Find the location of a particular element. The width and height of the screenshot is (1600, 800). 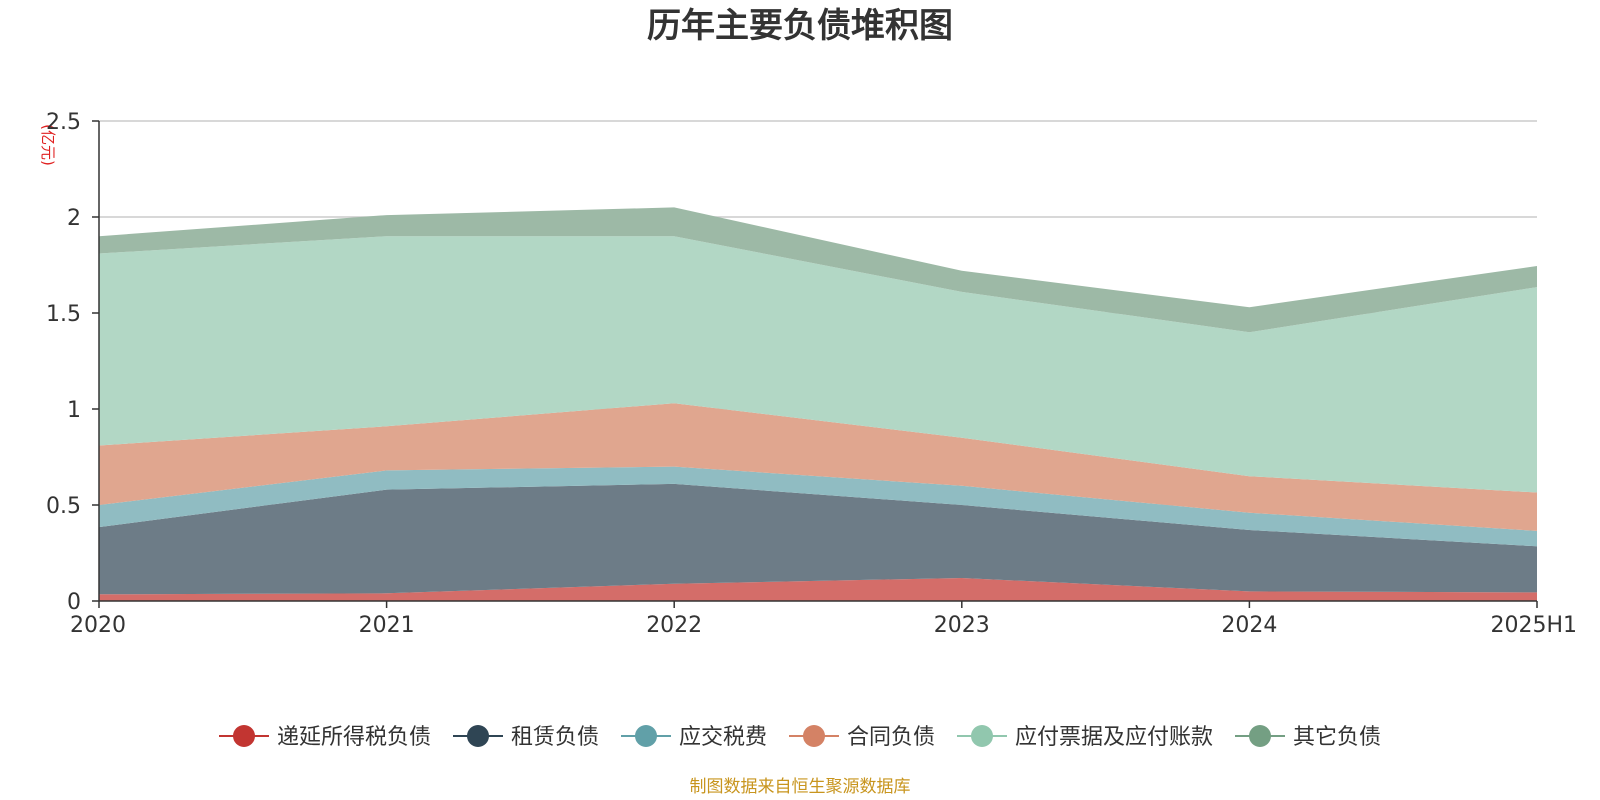

legend: 递延所得税负债 租赁负债 应交税费 合同负债 应付票据及应付账款 其它负债 is located at coordinates (800, 737).